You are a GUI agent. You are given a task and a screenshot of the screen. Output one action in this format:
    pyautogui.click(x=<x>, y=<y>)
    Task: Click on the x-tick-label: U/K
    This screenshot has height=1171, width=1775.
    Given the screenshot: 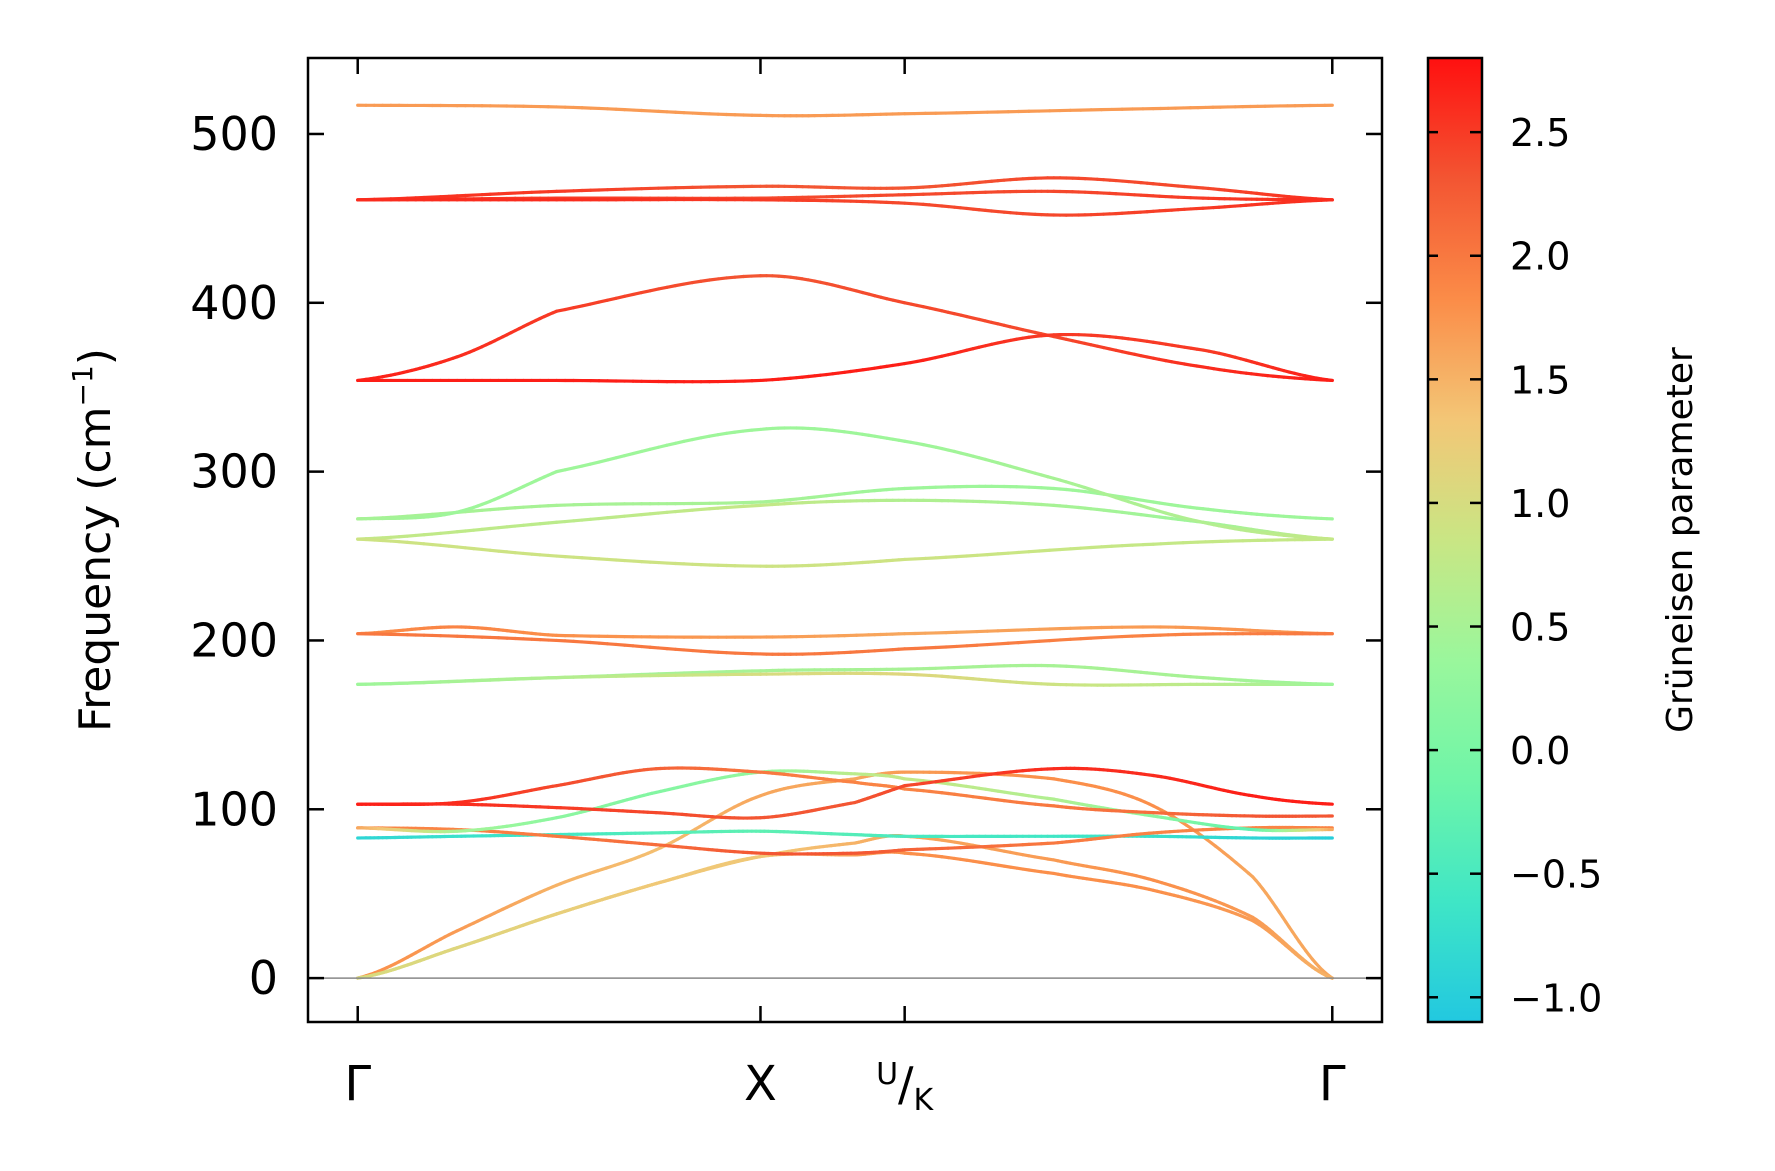 What is the action you would take?
    pyautogui.click(x=905, y=1087)
    